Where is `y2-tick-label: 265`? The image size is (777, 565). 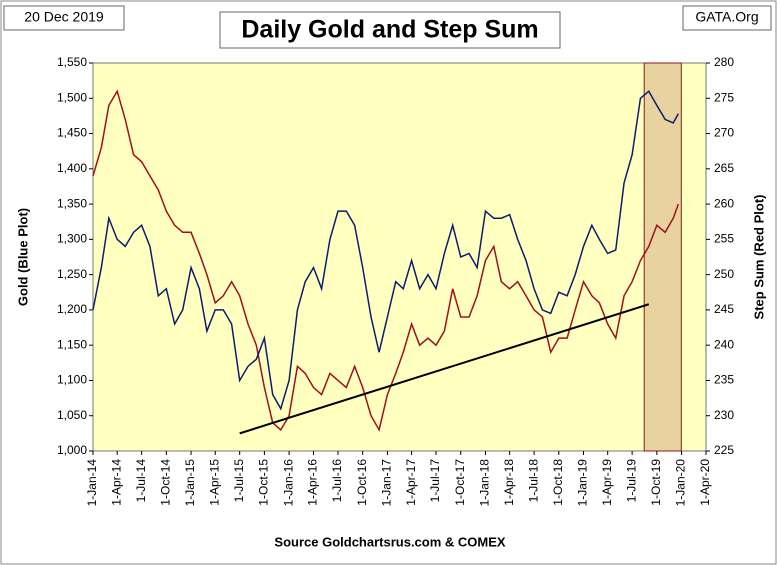 y2-tick-label: 265 is located at coordinates (724, 168).